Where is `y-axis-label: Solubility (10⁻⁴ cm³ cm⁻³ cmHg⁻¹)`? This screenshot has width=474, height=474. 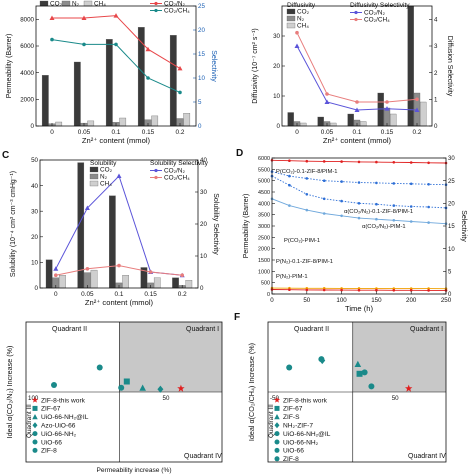 y-axis-label: Solubility (10⁻⁴ cm³ cm⁻³ cmHg⁻¹) is located at coordinates (13, 224).